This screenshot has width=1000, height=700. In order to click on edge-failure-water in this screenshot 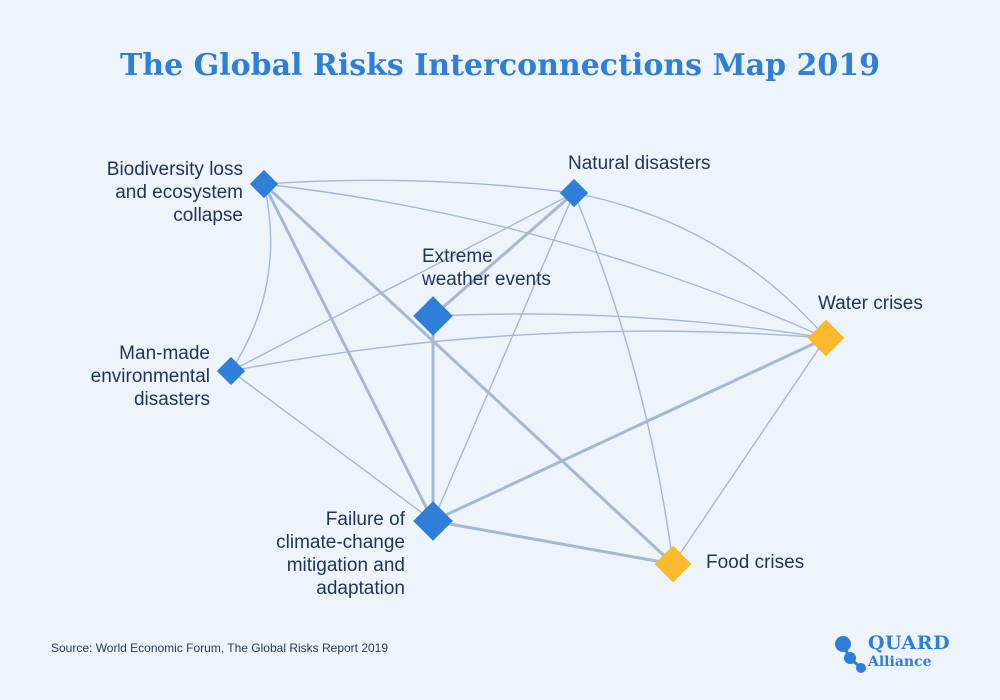, I will do `click(629, 429)`.